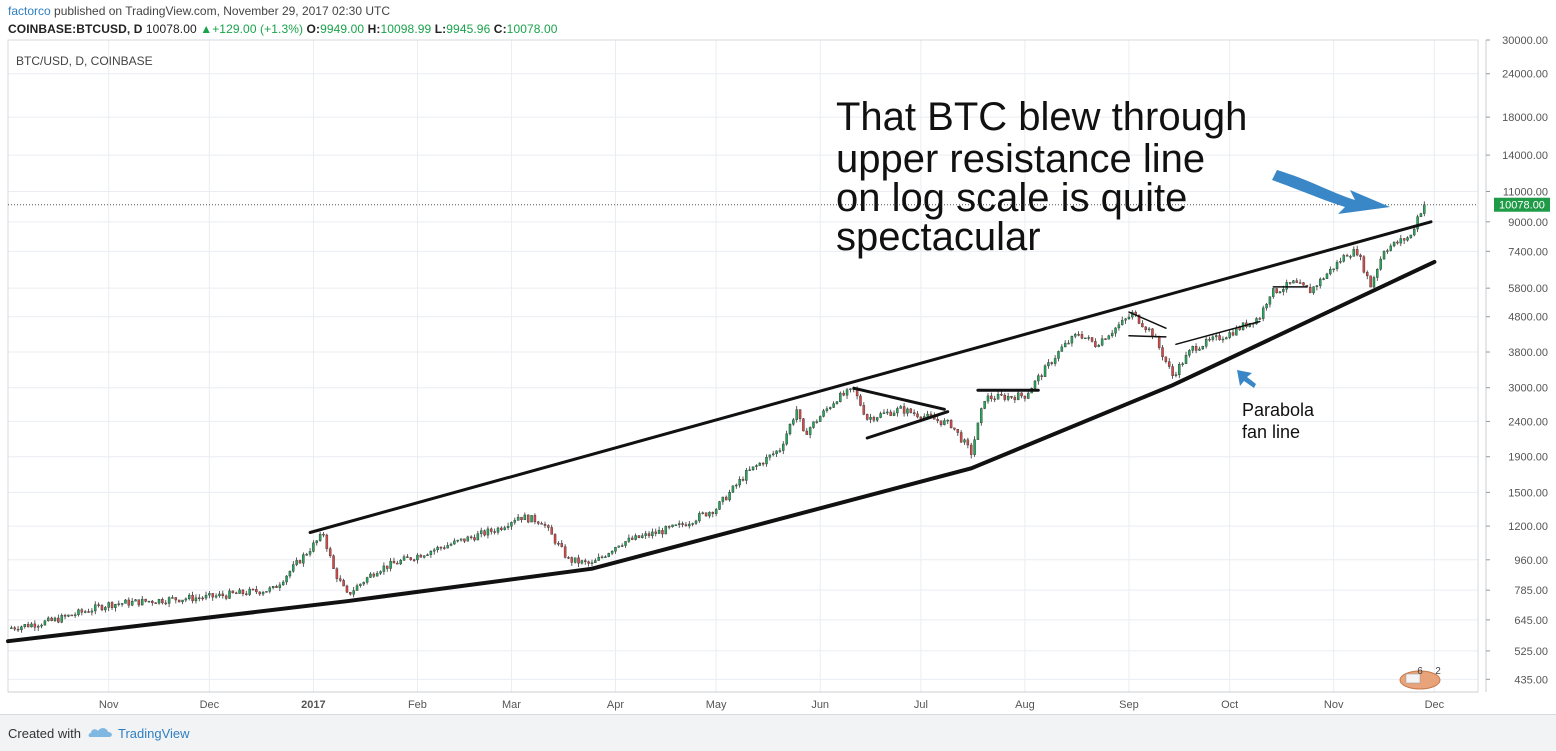 Image resolution: width=1556 pixels, height=751 pixels. Describe the element at coordinates (313, 705) in the screenshot. I see `time-tick-label: 2017` at that location.